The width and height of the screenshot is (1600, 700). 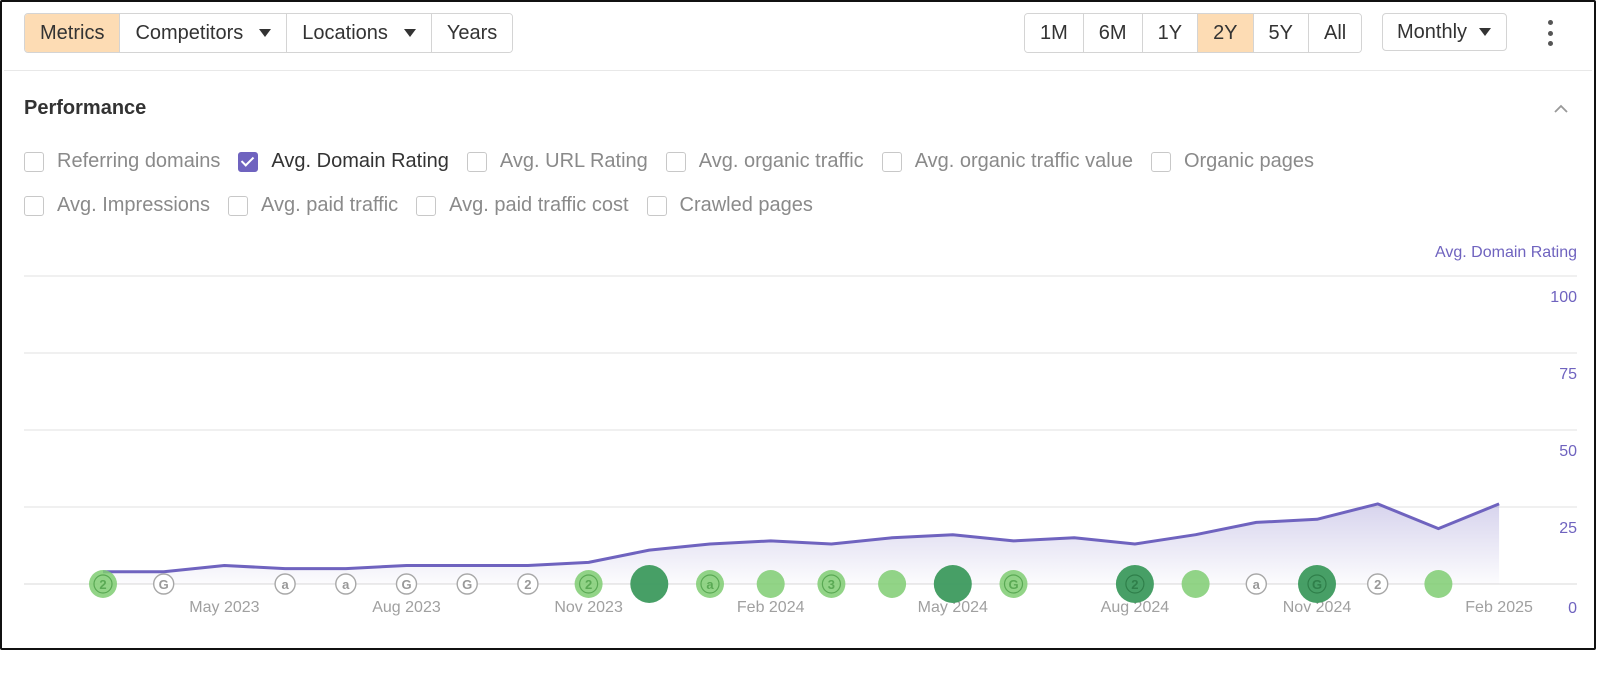 I want to click on x-tick-label: May 2024, so click(x=953, y=607).